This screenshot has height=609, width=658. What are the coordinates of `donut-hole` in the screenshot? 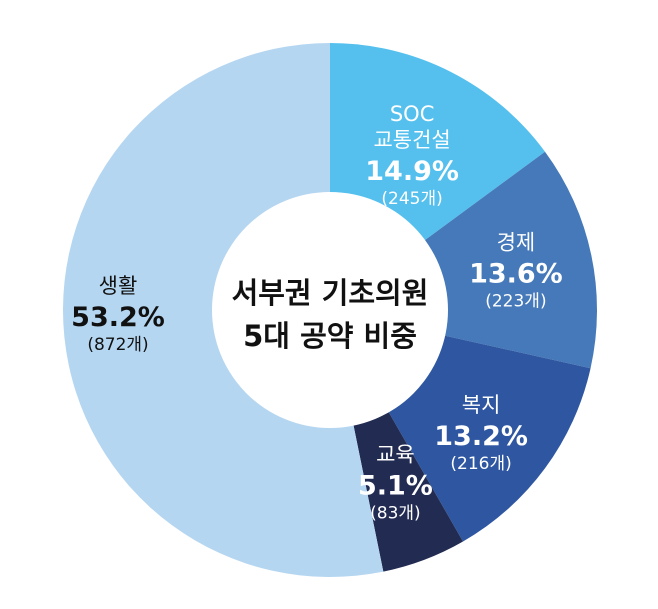 It's located at (330, 310).